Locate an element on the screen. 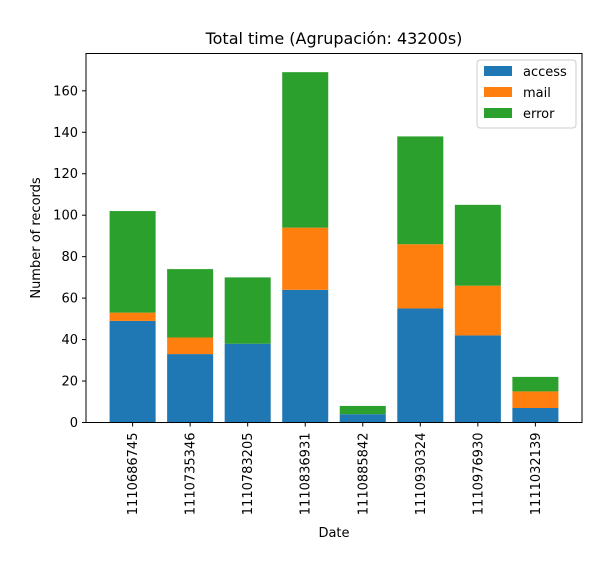  x-tick-label: 1110976930 is located at coordinates (478, 474).